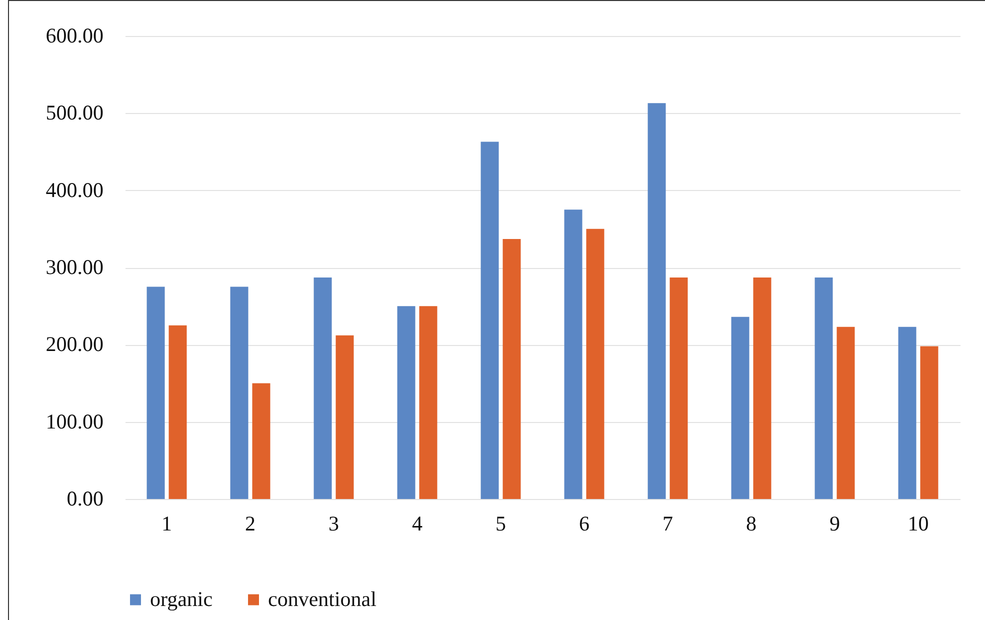 Image resolution: width=985 pixels, height=620 pixels. Describe the element at coordinates (75, 421) in the screenshot. I see `y-tick-label: 100.00` at that location.